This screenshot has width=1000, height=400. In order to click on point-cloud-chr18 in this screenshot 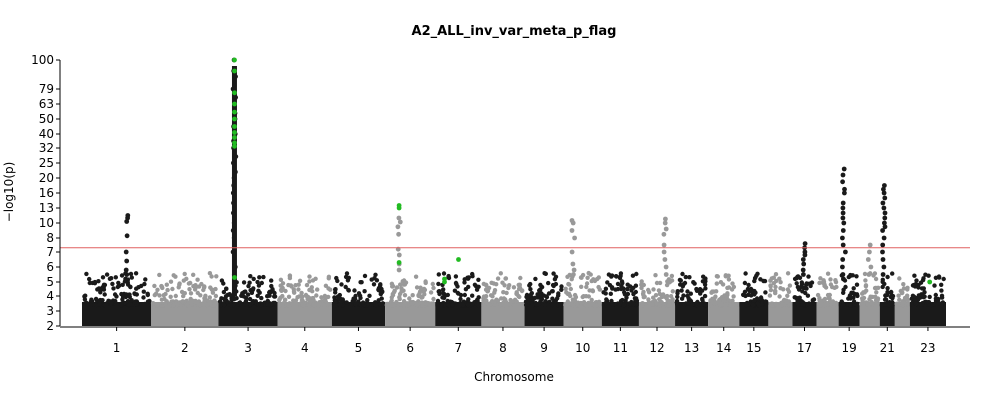, I will do `click(827, 314)`.